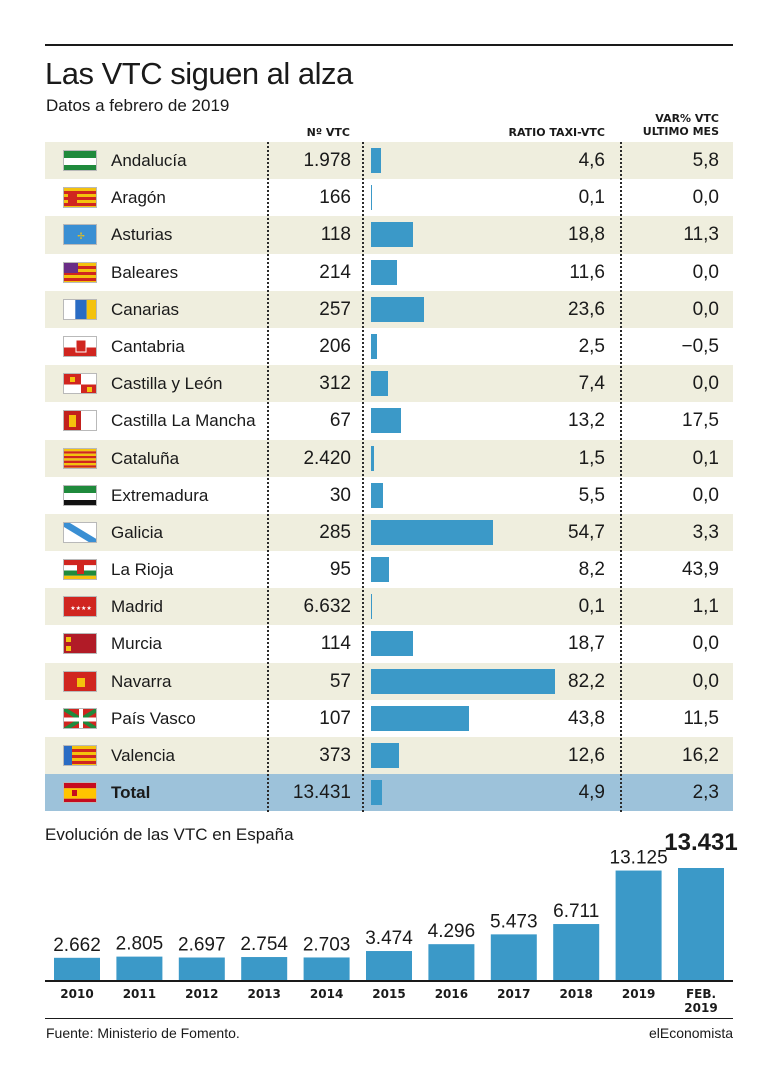 This screenshot has height=1092, width=770. Describe the element at coordinates (591, 570) in the screenshot. I see `ratio-value: 8,2` at that location.